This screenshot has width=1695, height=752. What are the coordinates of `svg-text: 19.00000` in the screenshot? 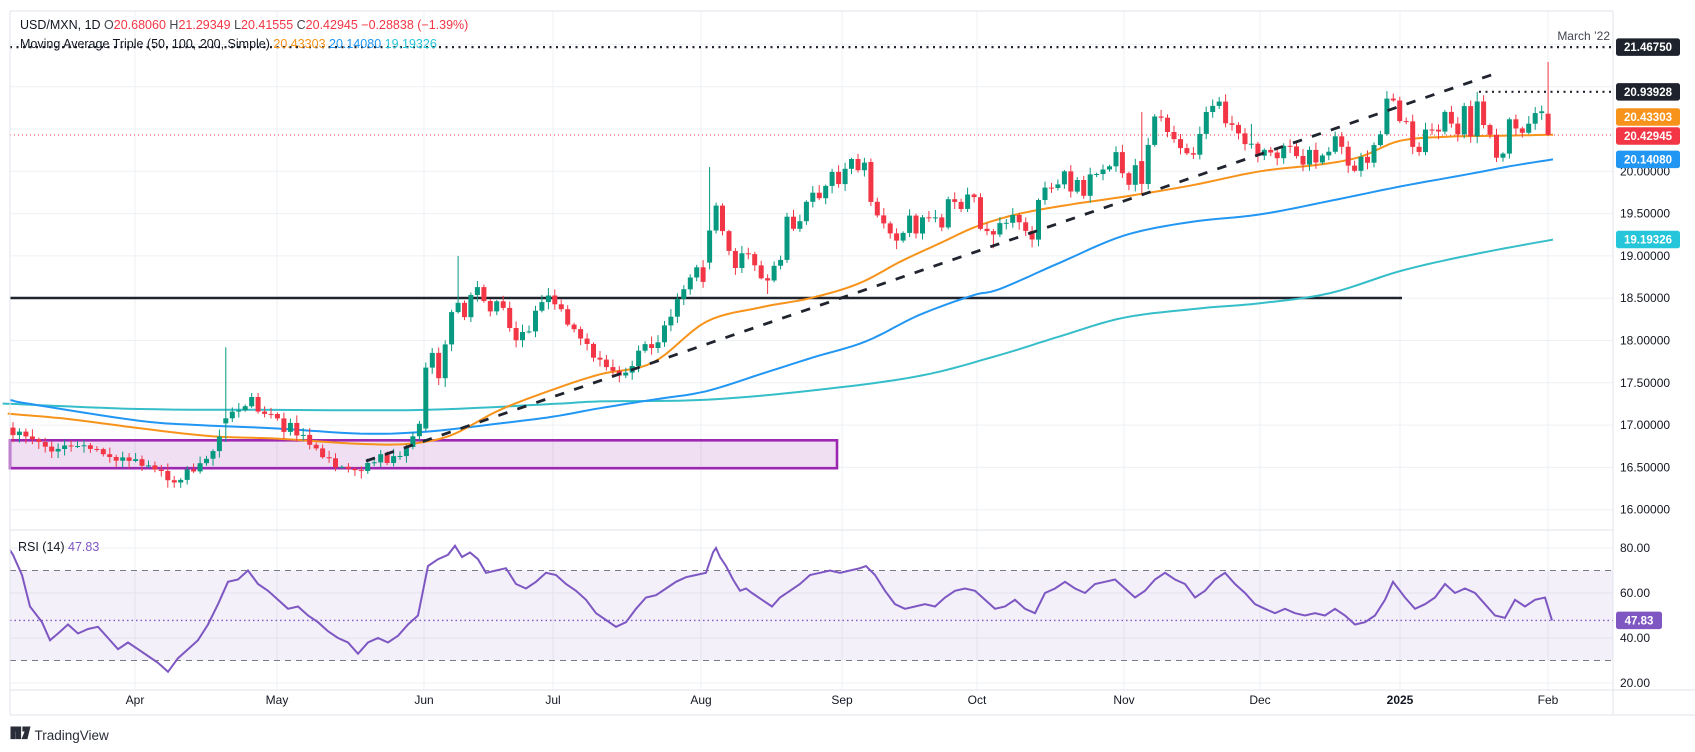 It's located at (1645, 256).